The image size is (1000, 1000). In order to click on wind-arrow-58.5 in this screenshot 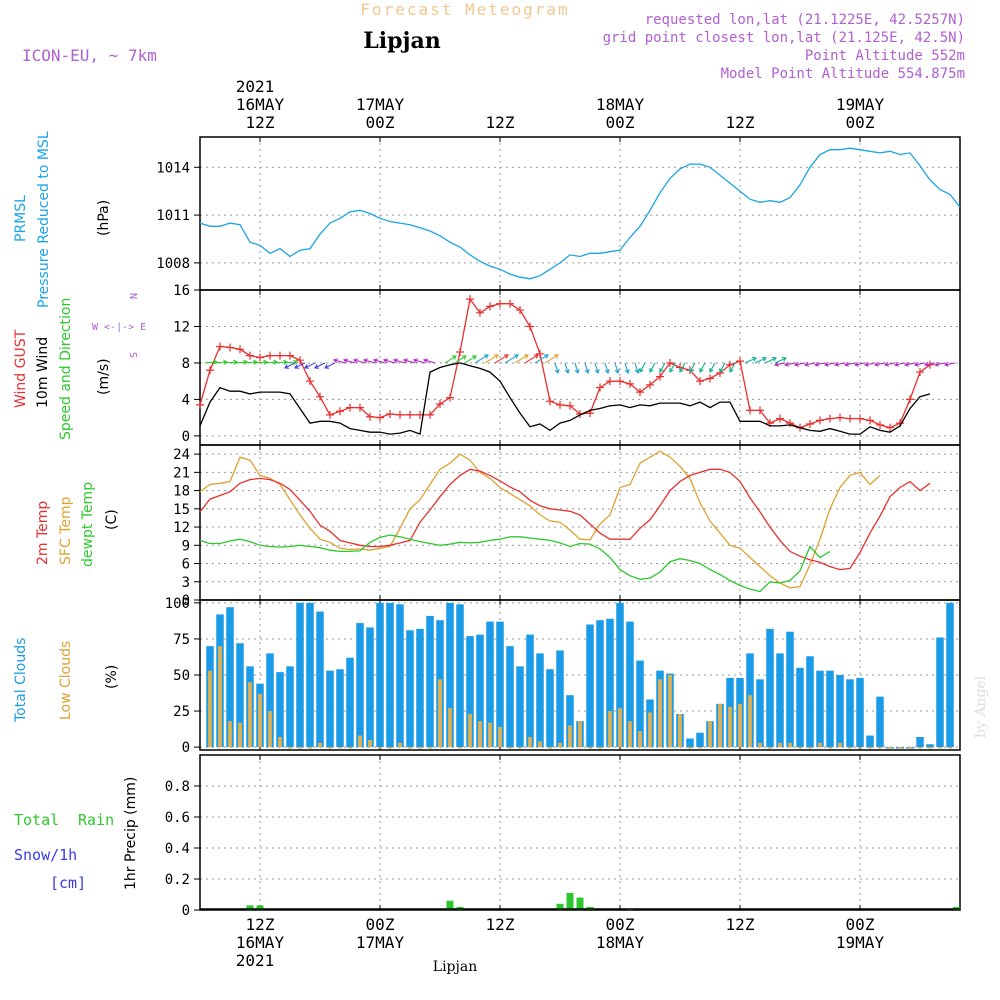, I will do `click(722, 367)`.